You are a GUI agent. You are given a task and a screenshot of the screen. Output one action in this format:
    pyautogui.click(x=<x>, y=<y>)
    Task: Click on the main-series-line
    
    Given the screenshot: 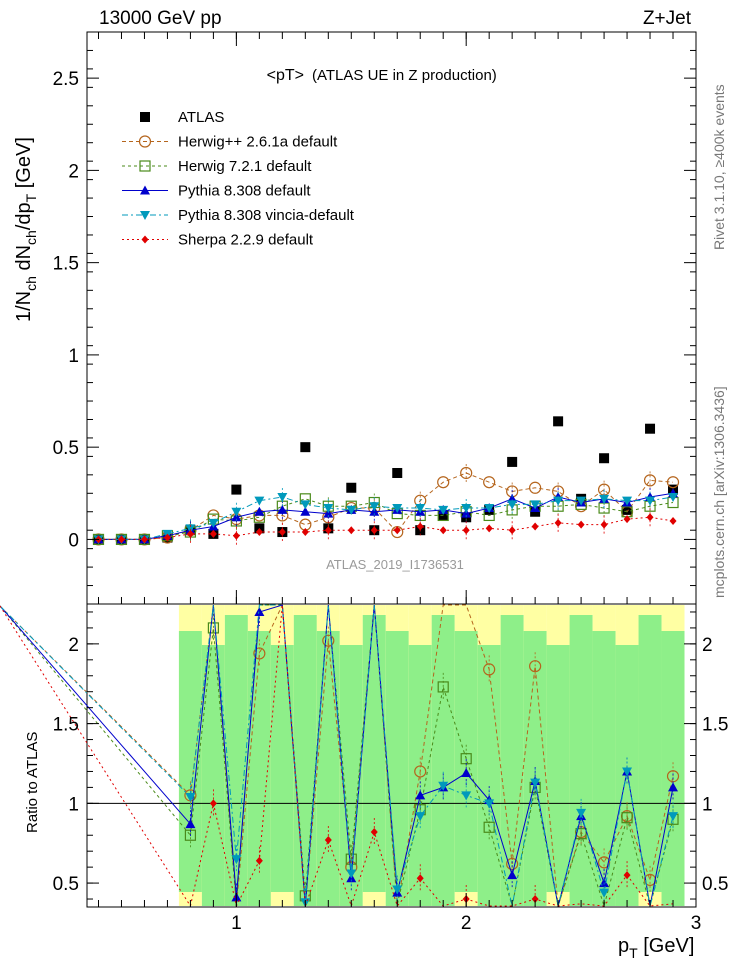 What is the action you would take?
    pyautogui.click(x=386, y=506)
    